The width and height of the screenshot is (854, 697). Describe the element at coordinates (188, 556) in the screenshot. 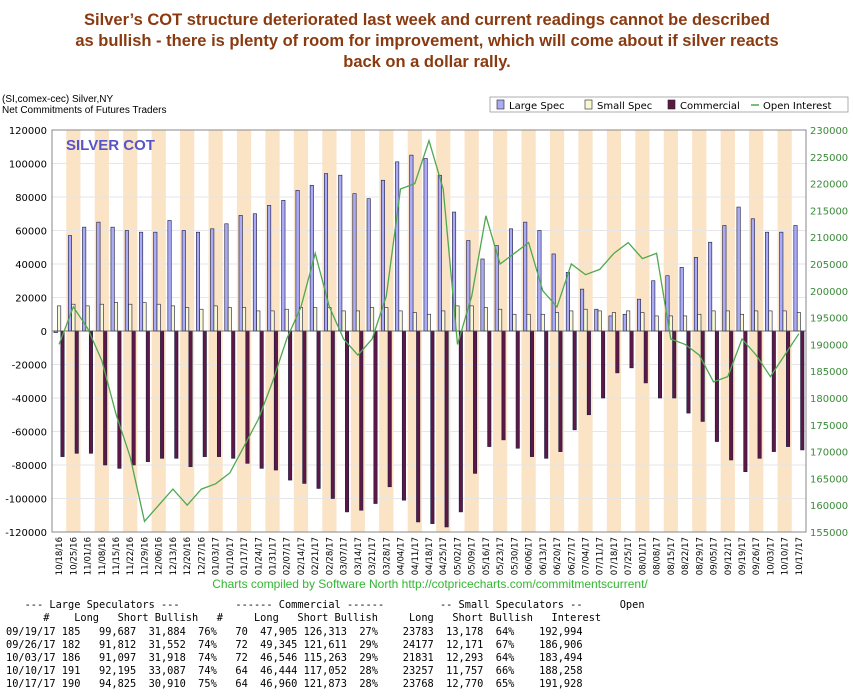

I see `x-tick-label: 12/20/16` at that location.